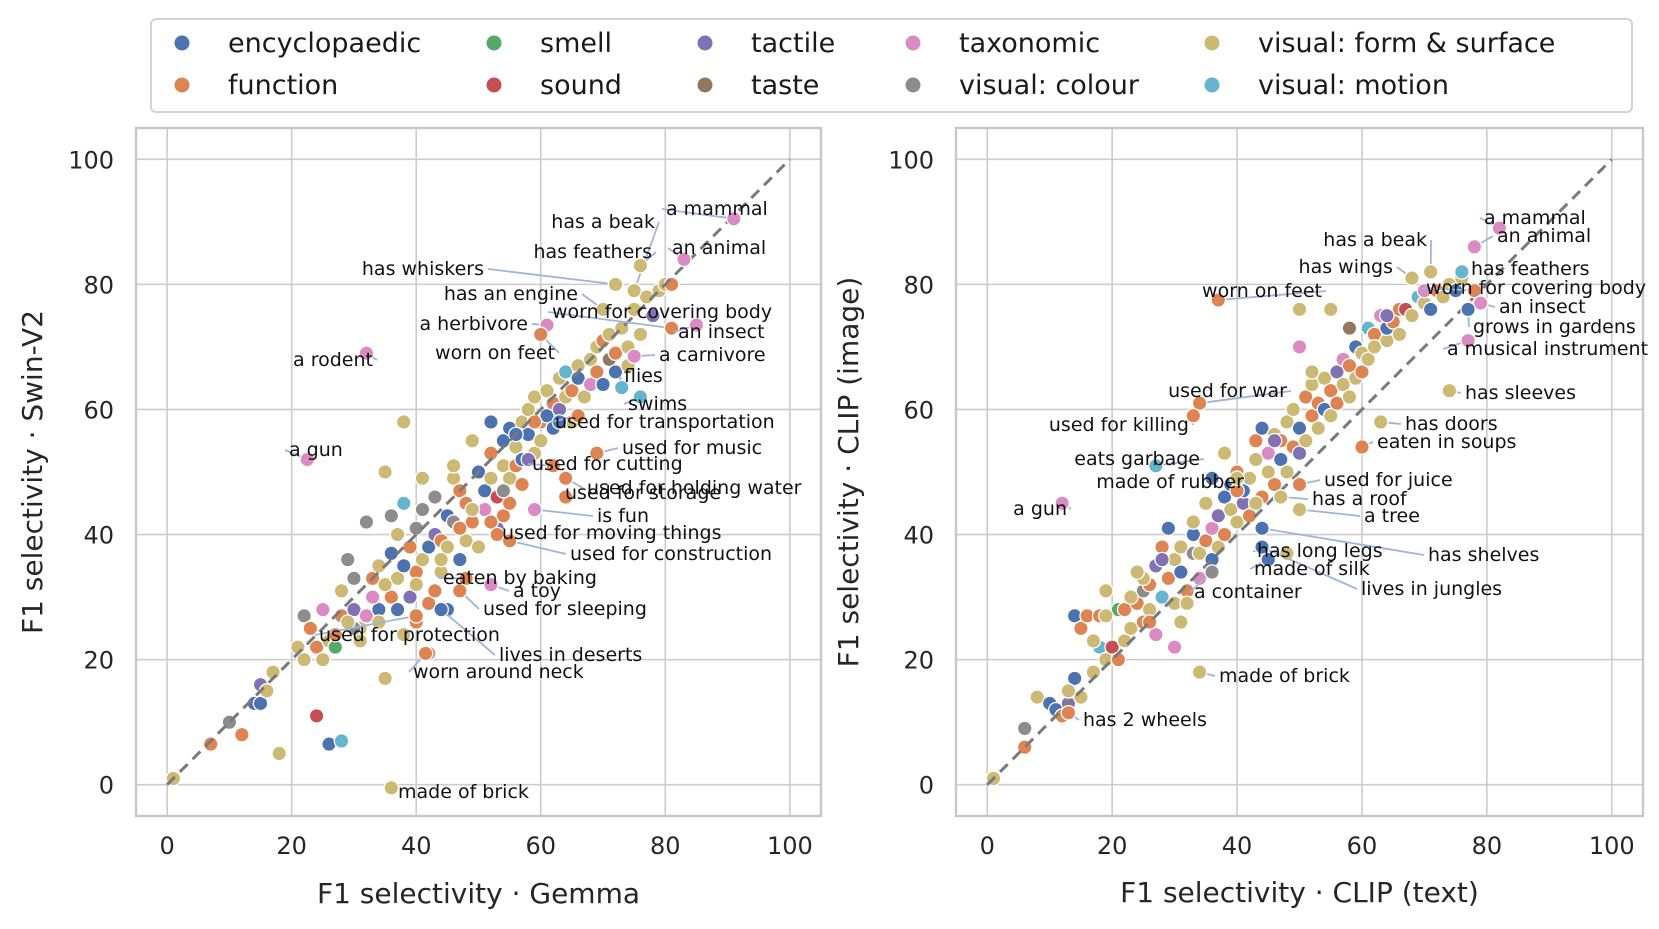 This screenshot has width=1659, height=929. Describe the element at coordinates (1299, 892) in the screenshot. I see `x-axis-label: F1 selectivity · CLIP (text)` at that location.